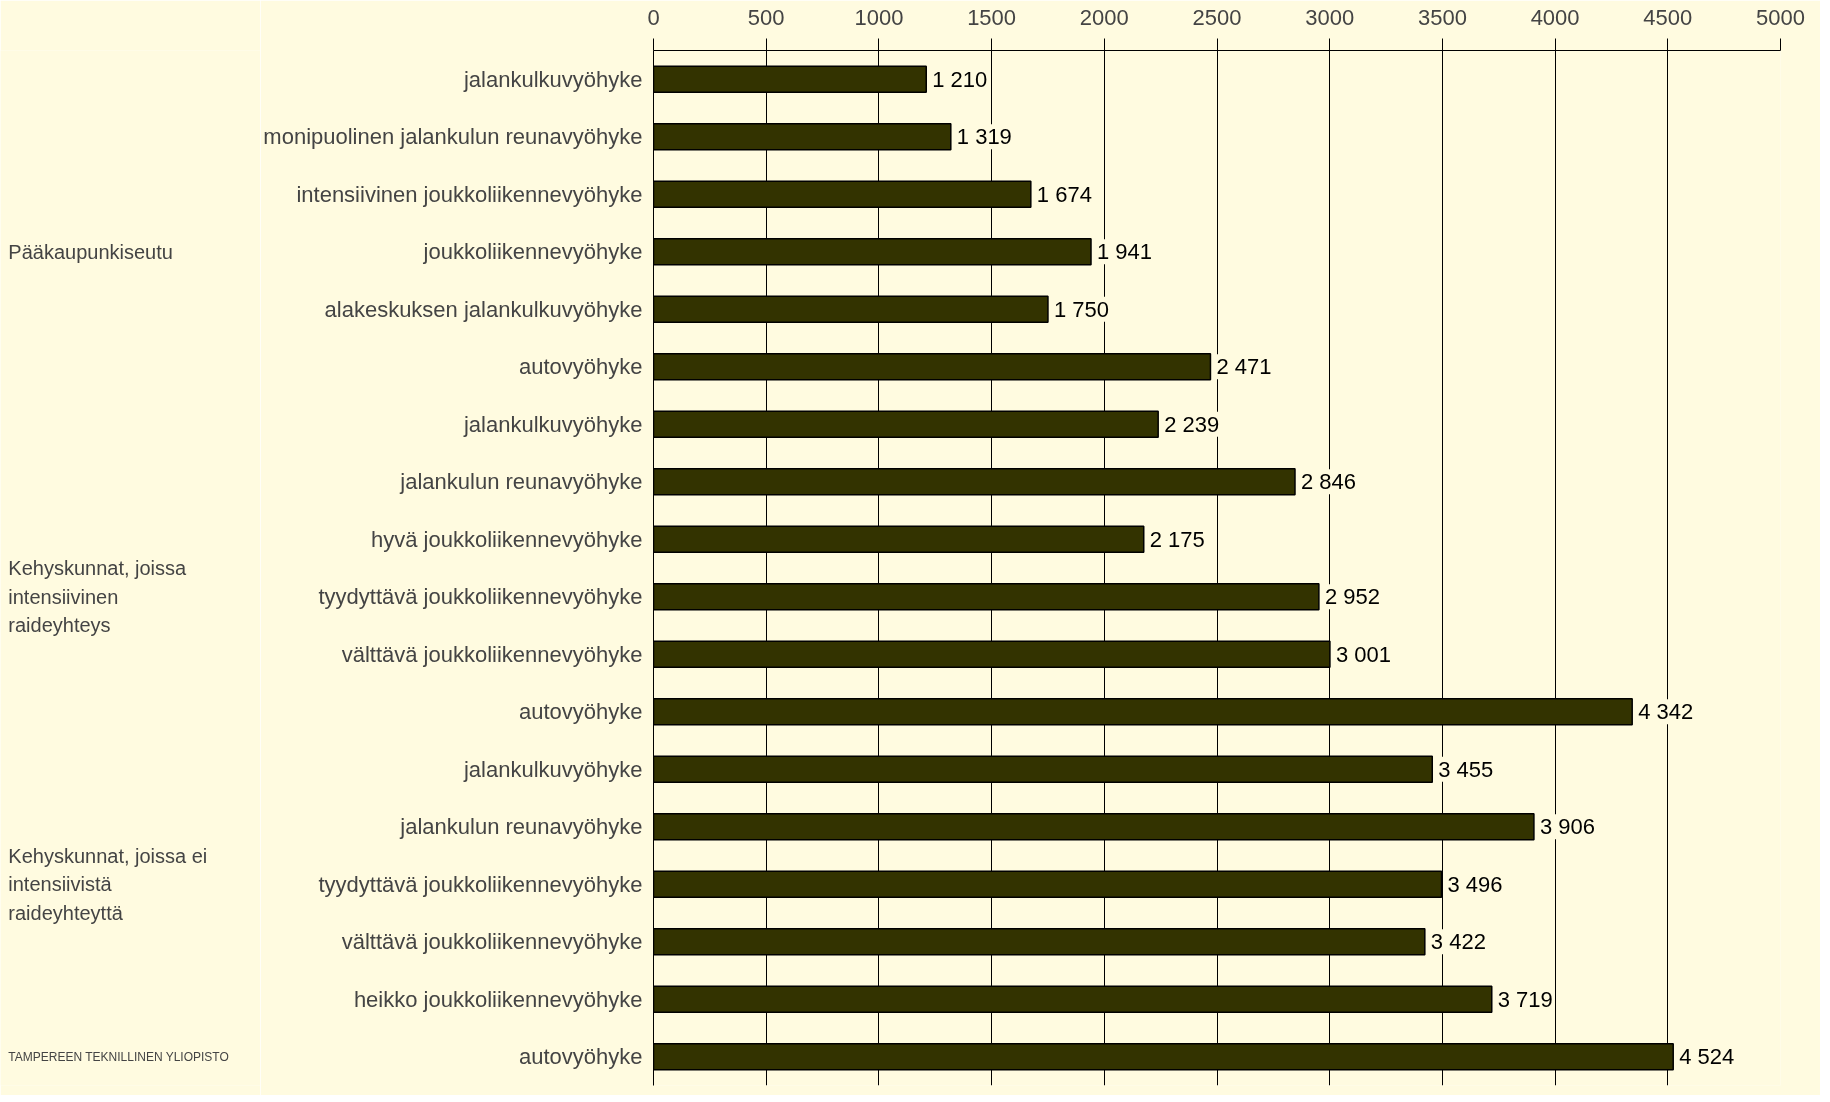 Image resolution: width=1830 pixels, height=1102 pixels. I want to click on x-tick-label: 1500, so click(992, 17).